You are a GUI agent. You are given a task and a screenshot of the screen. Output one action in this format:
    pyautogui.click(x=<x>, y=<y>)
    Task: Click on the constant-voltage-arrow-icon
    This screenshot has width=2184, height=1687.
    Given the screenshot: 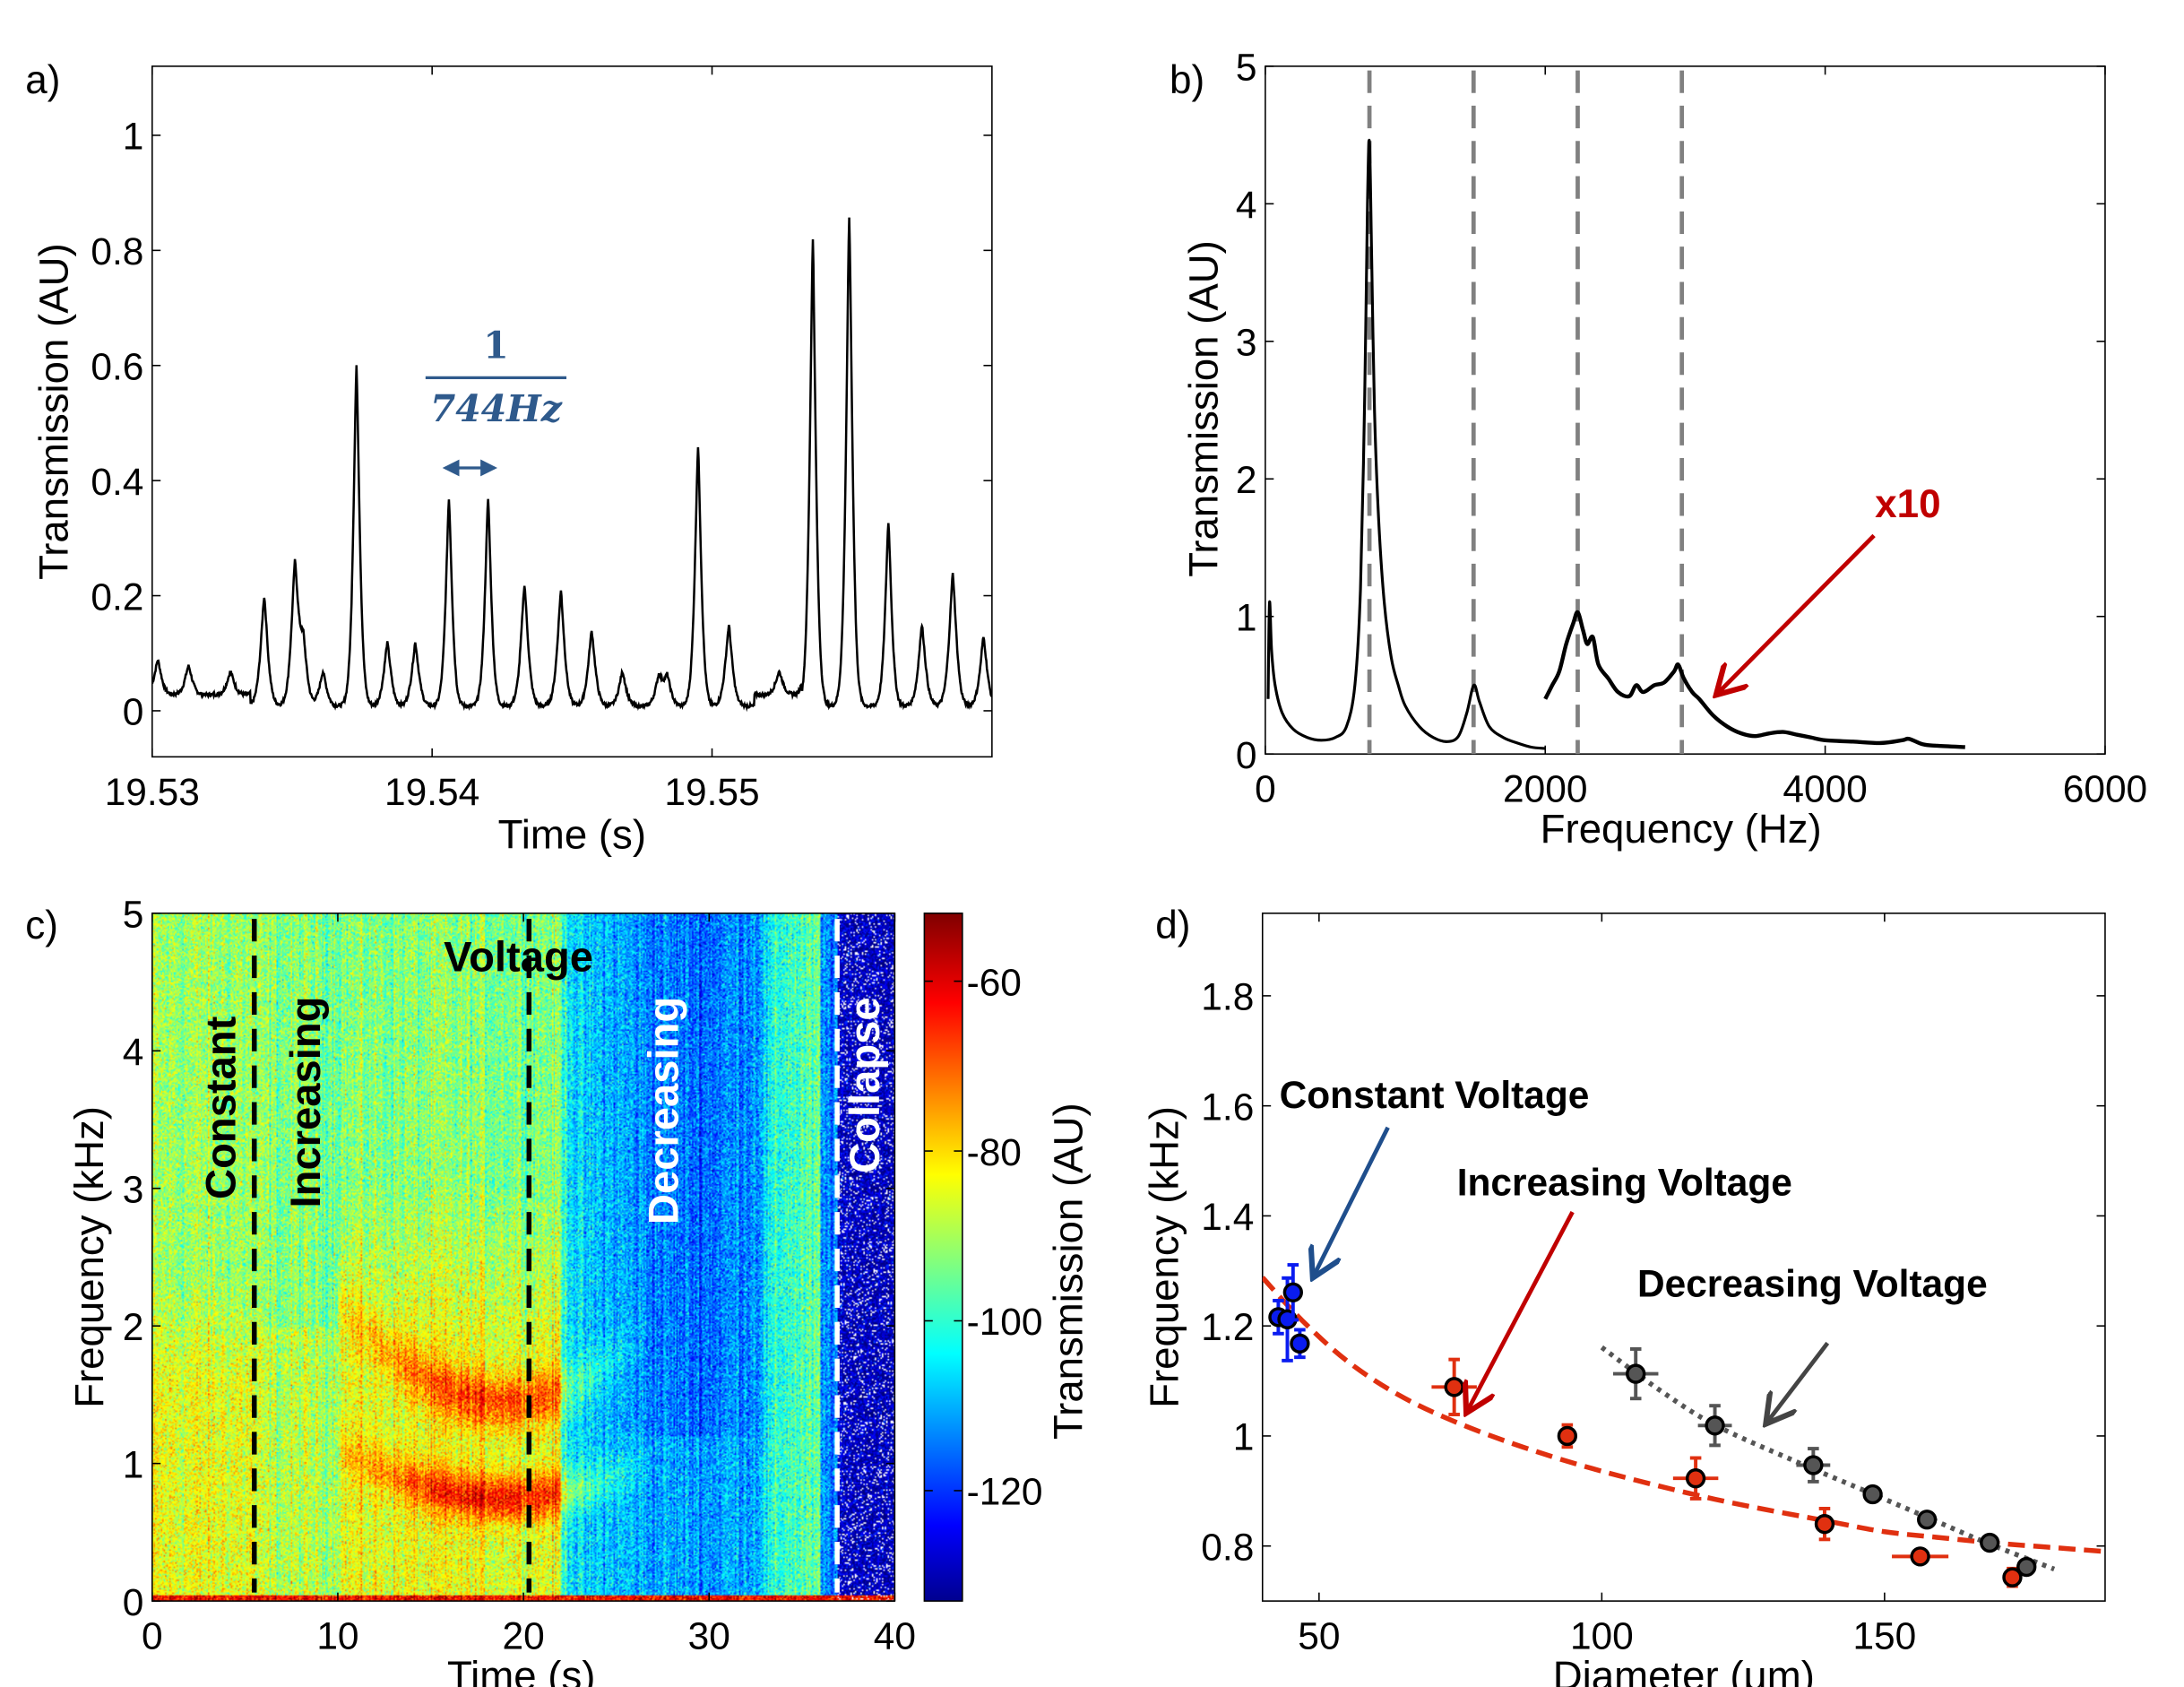 What is the action you would take?
    pyautogui.click(x=1353, y=1200)
    